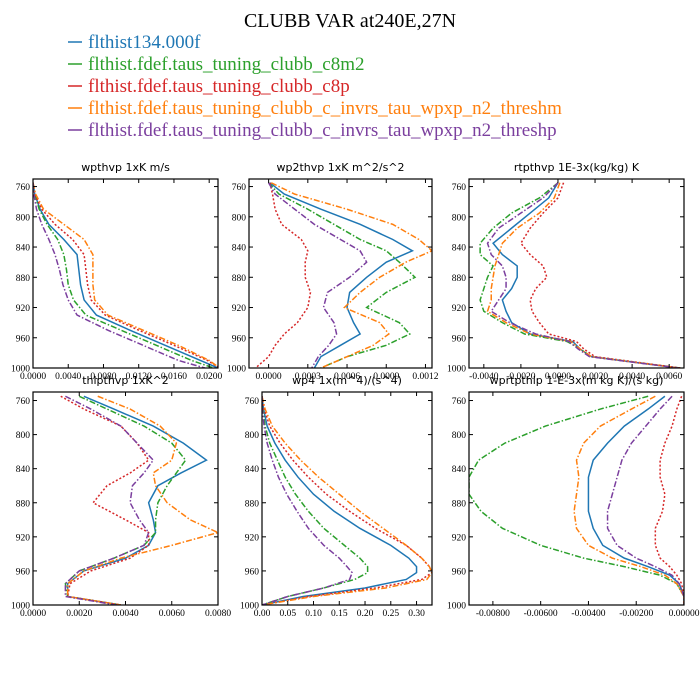 This screenshot has height=700, width=700. Describe the element at coordinates (425, 377) in the screenshot. I see `x-tick-label: 0.0012` at that location.